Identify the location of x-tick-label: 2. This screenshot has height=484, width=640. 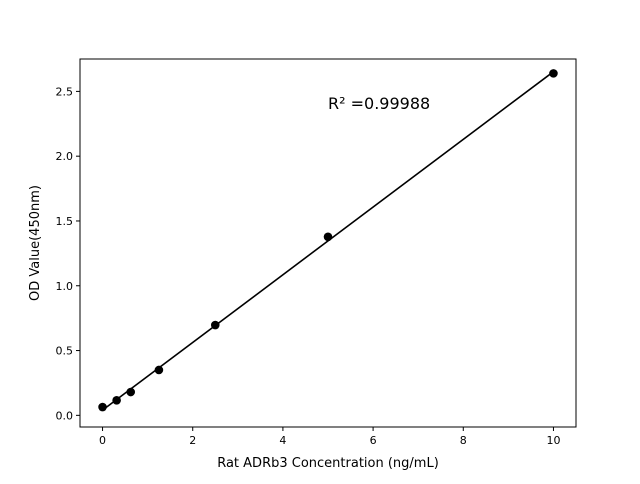
(192, 440).